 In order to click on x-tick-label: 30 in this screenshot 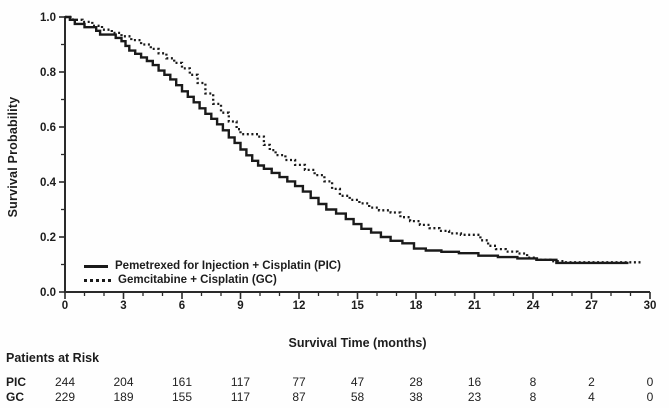, I will do `click(650, 306)`.